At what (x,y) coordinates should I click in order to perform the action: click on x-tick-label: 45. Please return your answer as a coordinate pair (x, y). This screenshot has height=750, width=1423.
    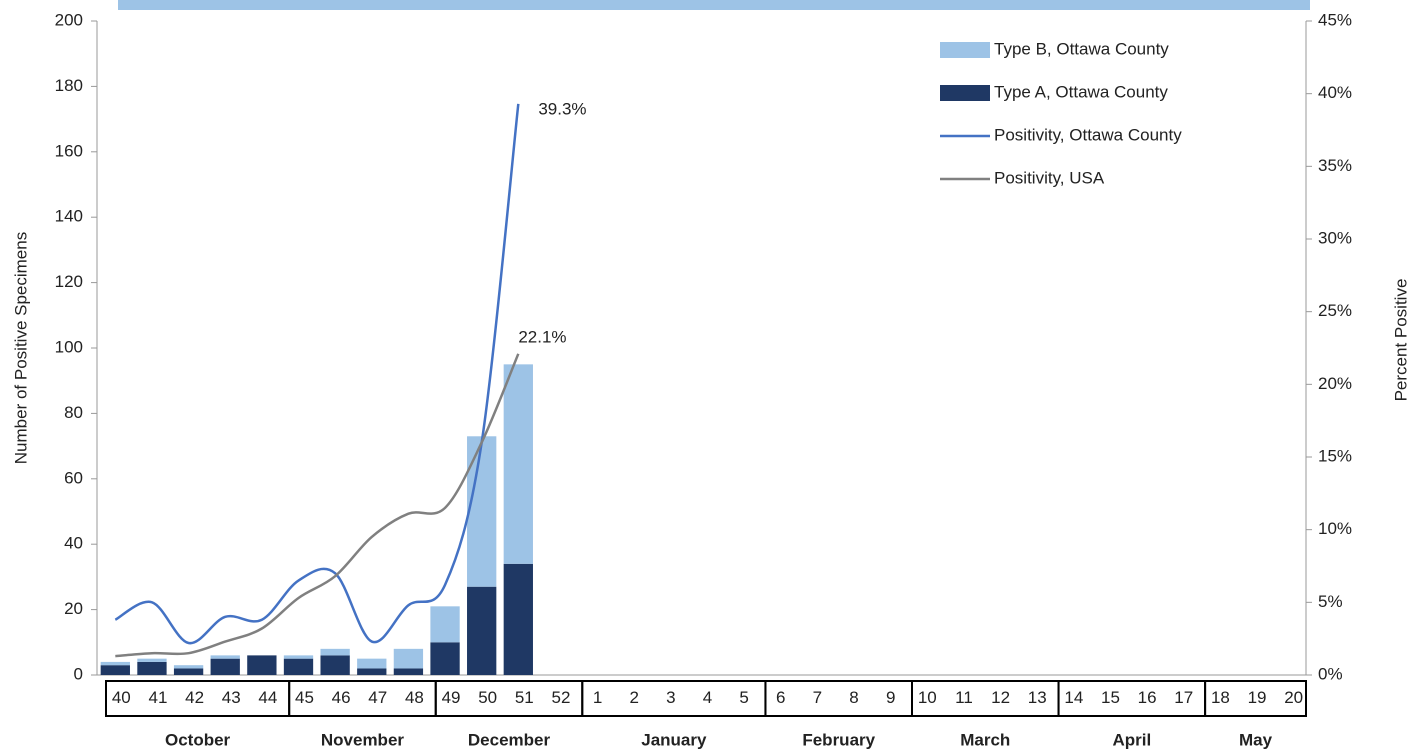
    Looking at the image, I should click on (304, 697).